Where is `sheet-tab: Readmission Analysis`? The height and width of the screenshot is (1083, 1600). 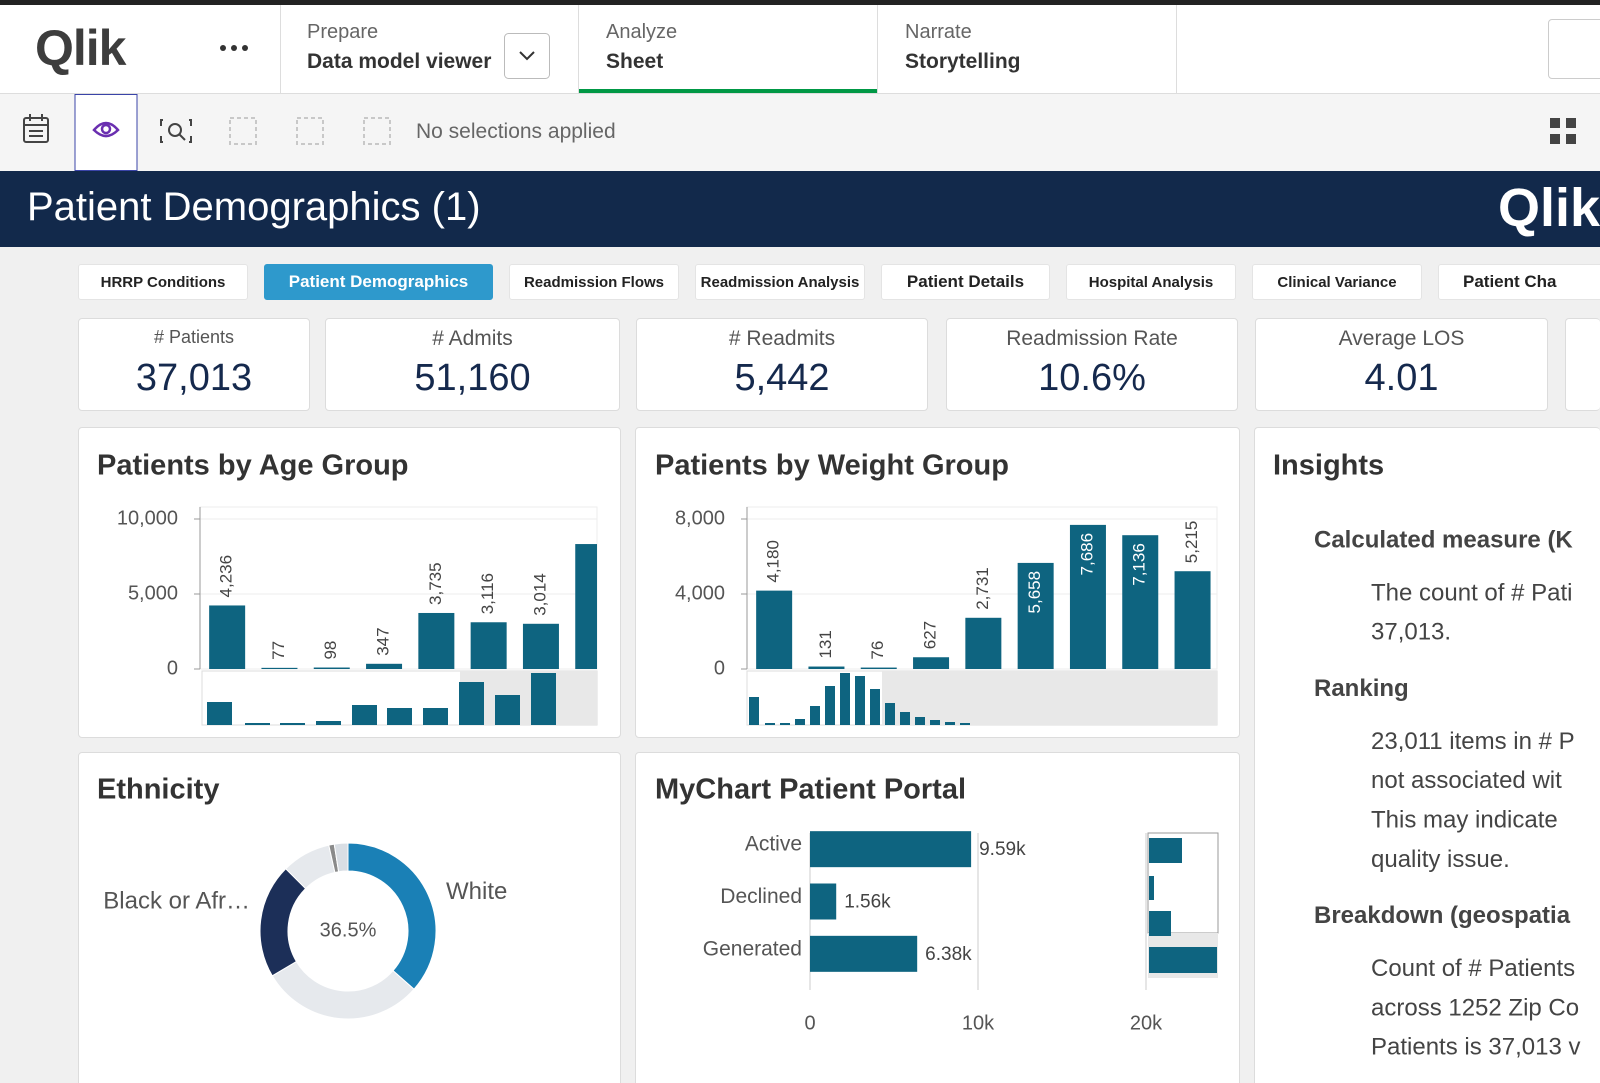 sheet-tab: Readmission Analysis is located at coordinates (780, 282).